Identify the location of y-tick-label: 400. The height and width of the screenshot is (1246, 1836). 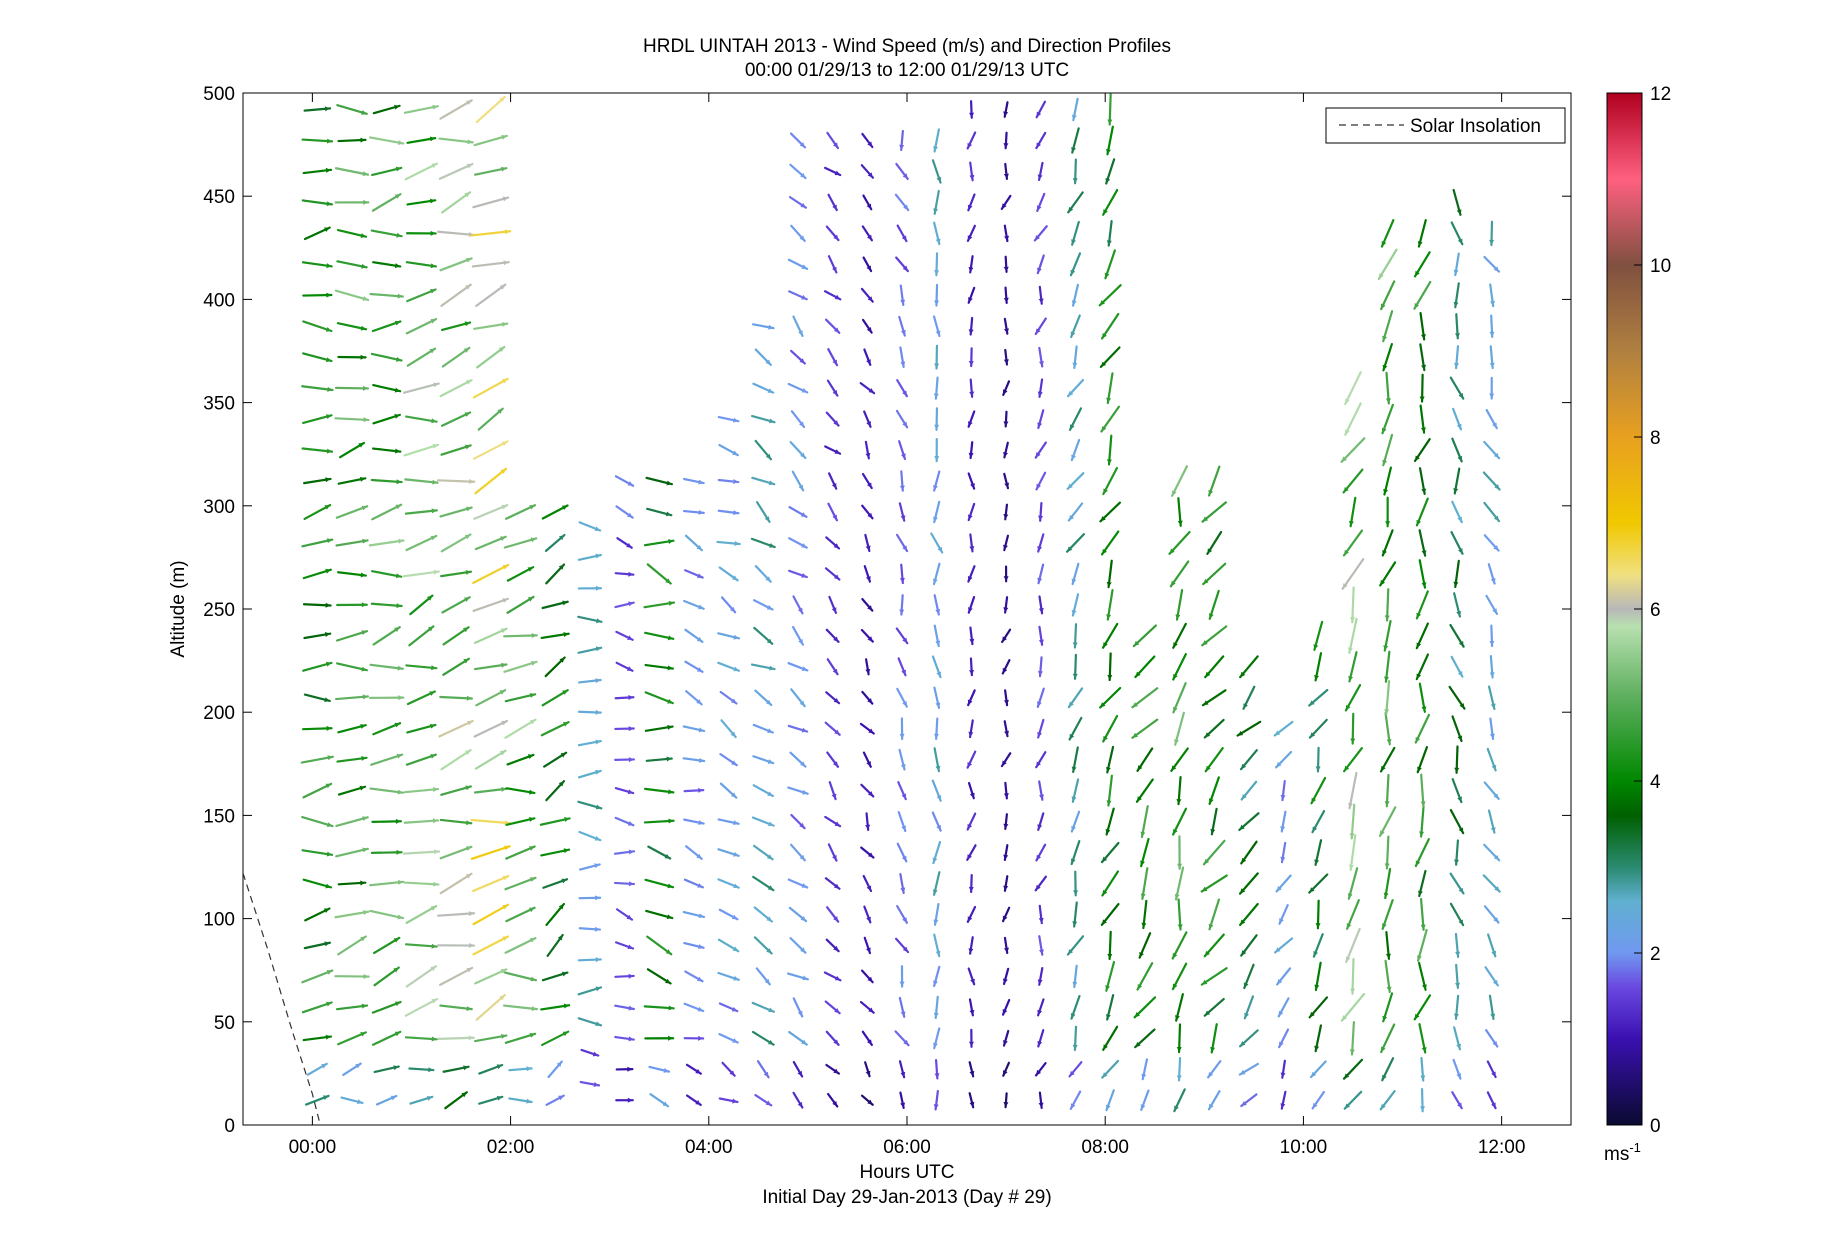
(219, 300).